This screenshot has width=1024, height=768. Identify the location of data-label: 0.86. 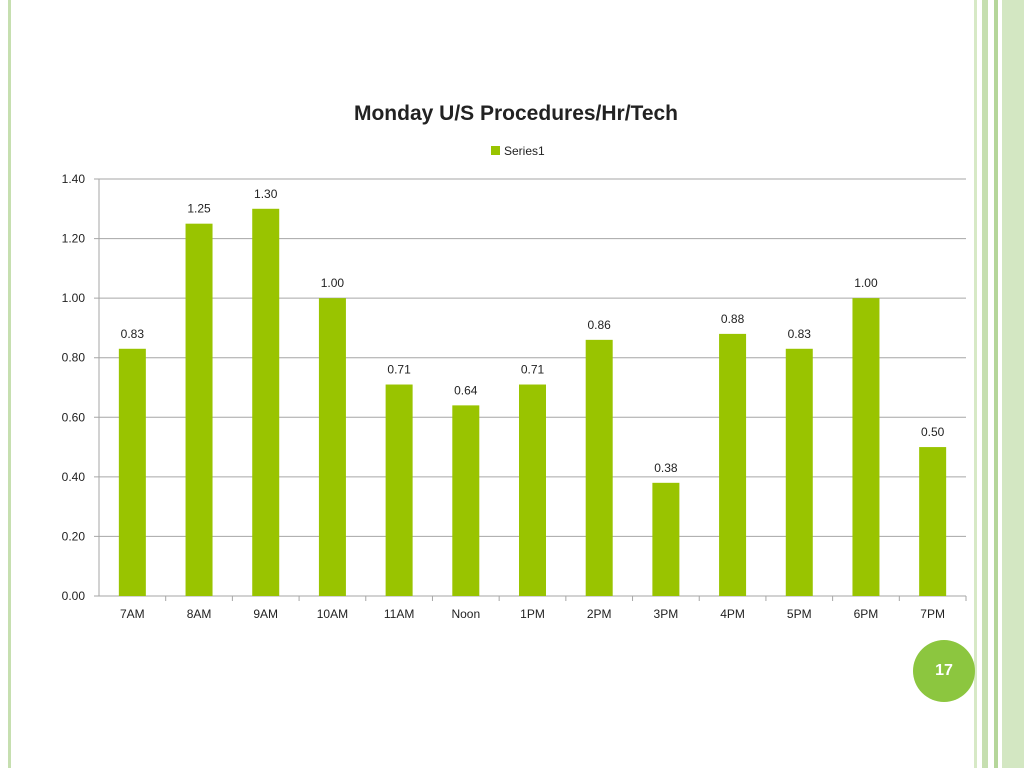
(600, 325).